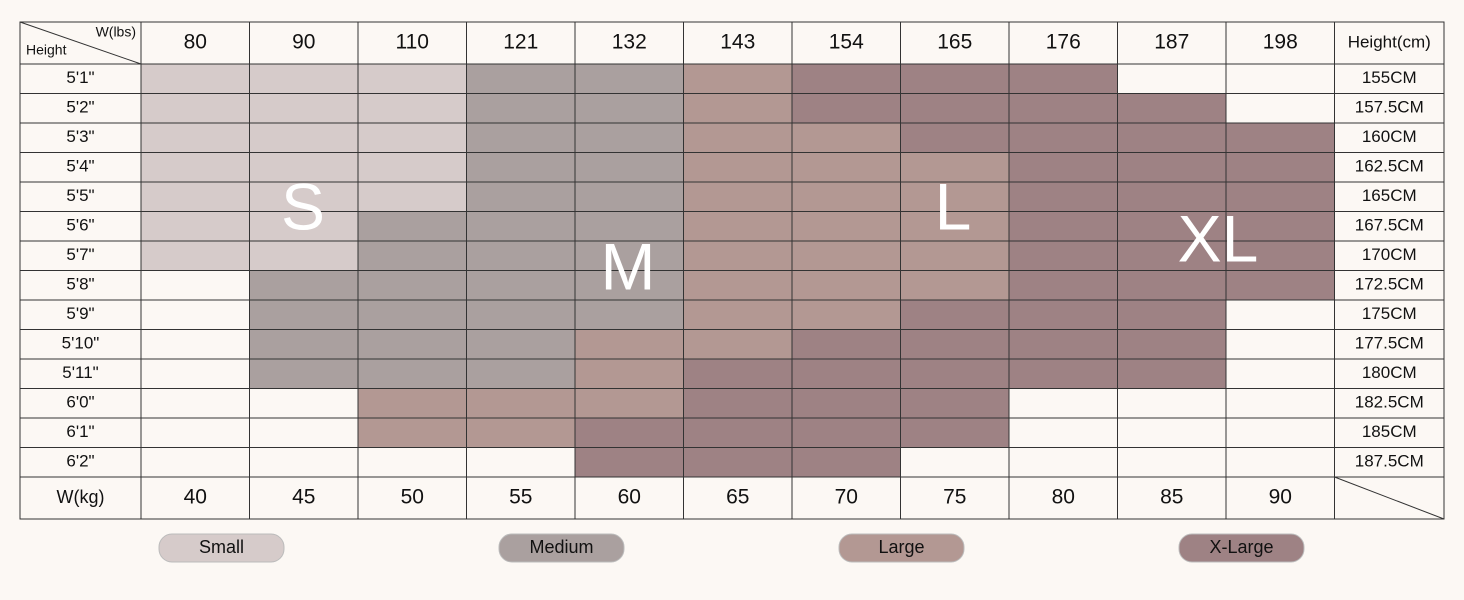 The height and width of the screenshot is (600, 1464). What do you see at coordinates (1389, 284) in the screenshot?
I see `height-cm: 172.5CM` at bounding box center [1389, 284].